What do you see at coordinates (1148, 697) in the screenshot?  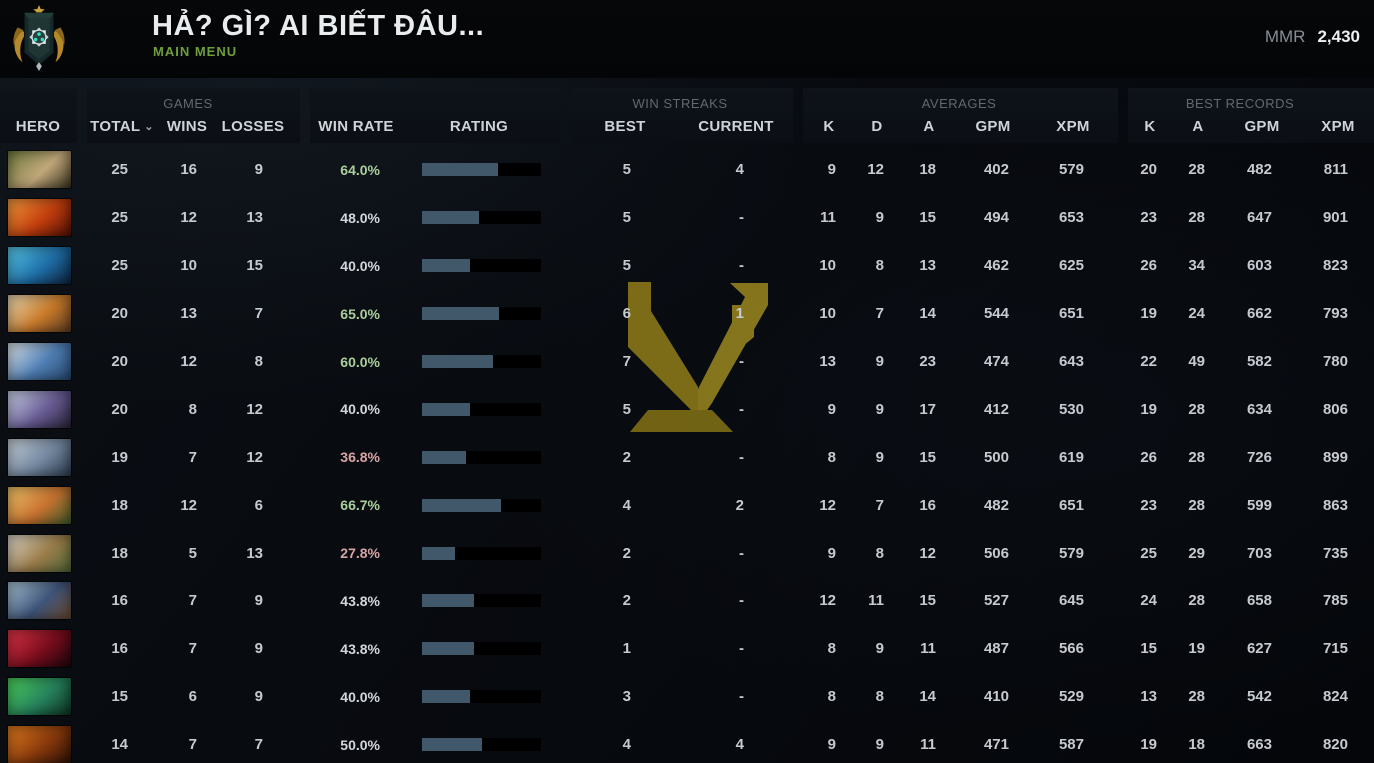 I see `record-kills-cell: 13` at bounding box center [1148, 697].